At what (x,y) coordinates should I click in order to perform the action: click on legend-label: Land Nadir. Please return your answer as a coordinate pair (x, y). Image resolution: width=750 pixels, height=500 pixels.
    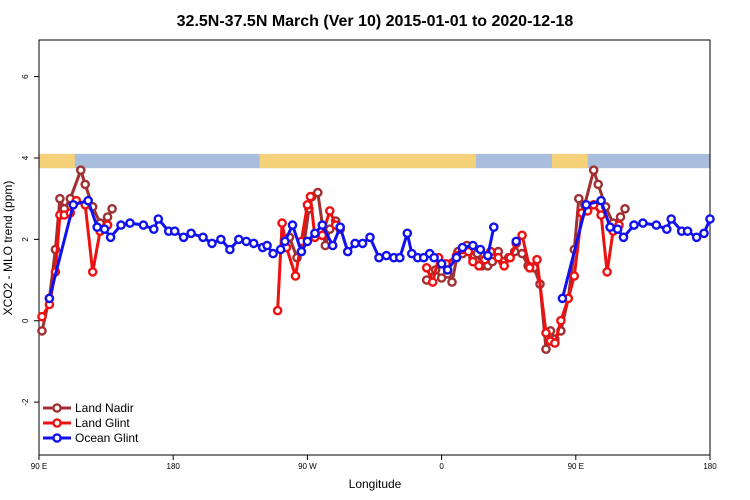
    Looking at the image, I should click on (104, 408).